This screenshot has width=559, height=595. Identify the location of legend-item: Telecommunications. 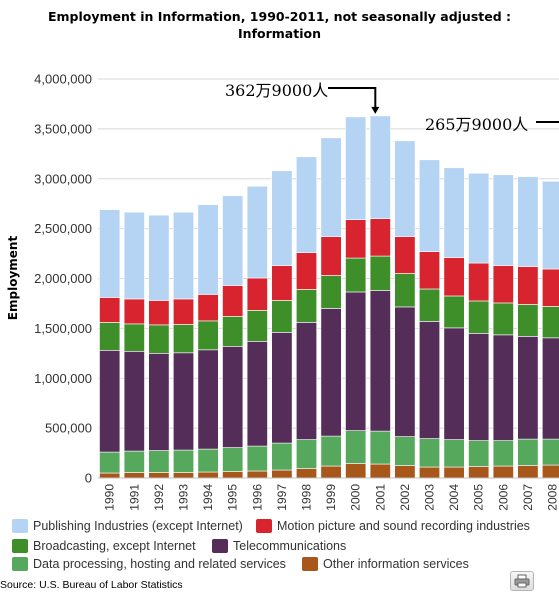
(279, 546).